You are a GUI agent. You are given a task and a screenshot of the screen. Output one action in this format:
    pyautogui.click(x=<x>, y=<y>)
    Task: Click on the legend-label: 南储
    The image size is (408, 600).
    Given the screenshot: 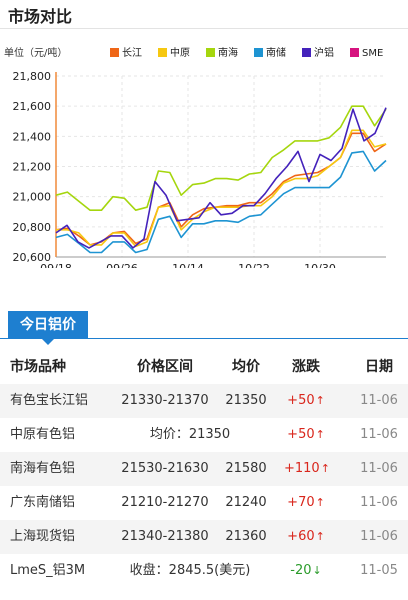 What is the action you would take?
    pyautogui.click(x=276, y=52)
    